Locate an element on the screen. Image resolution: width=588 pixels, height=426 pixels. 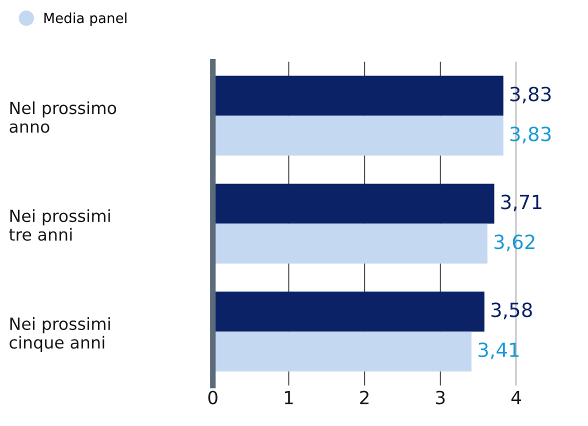
data-label: 3,71 is located at coordinates (521, 203).